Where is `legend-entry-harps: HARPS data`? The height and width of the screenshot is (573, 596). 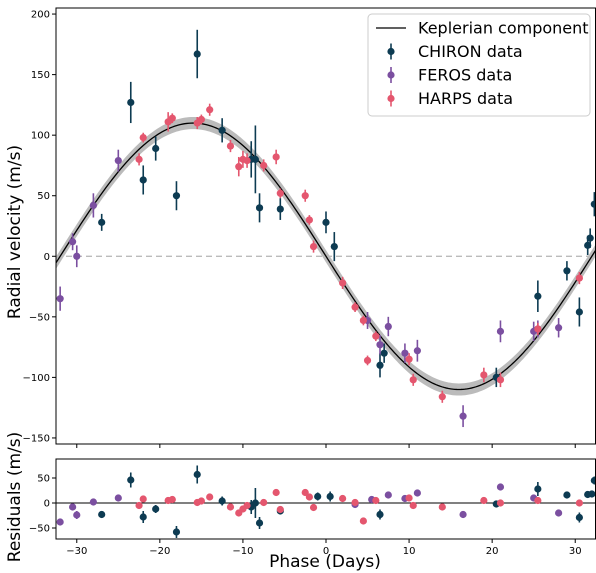
legend-entry-harps: HARPS data is located at coordinates (450, 98).